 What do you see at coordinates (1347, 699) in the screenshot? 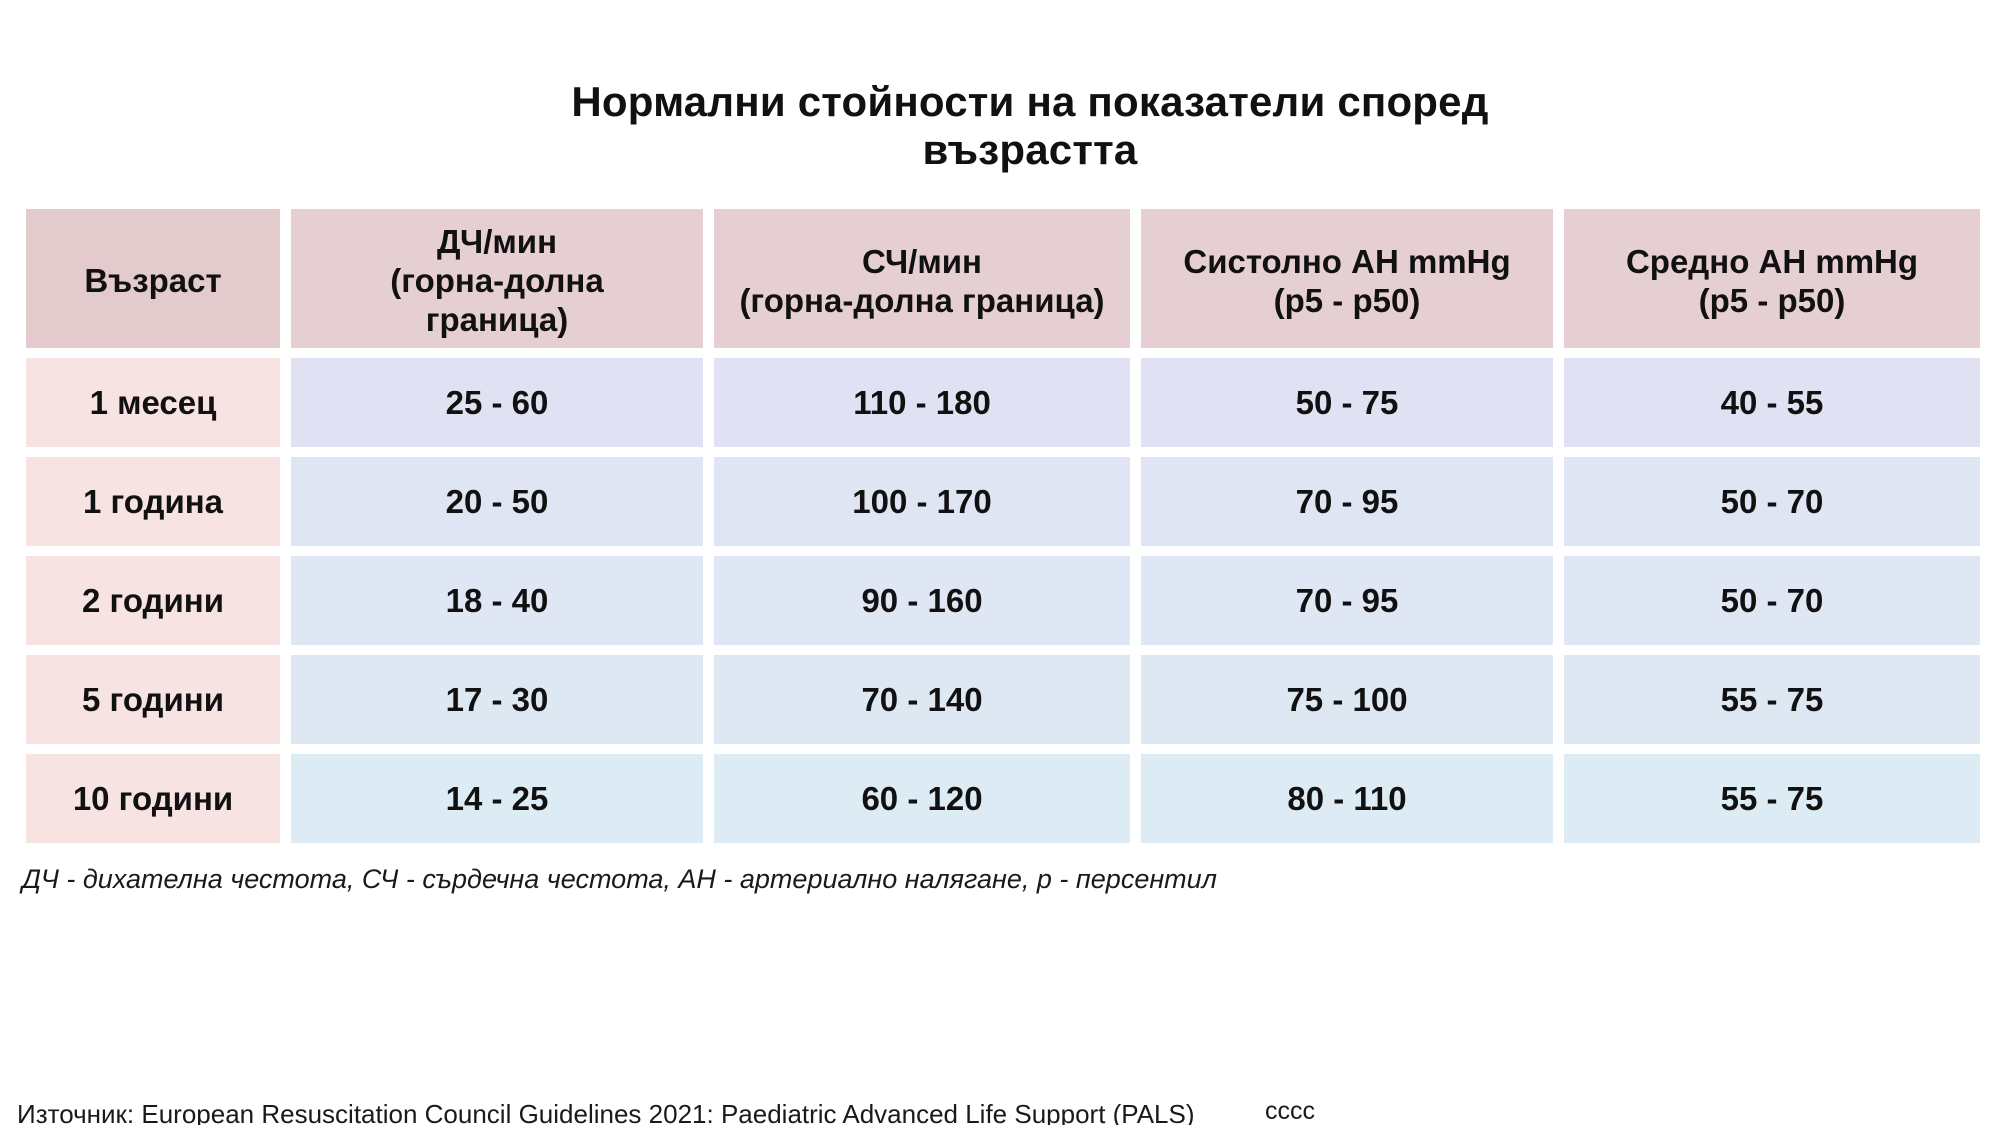
I see `table-cell-systolic-bp: 75 - 100` at bounding box center [1347, 699].